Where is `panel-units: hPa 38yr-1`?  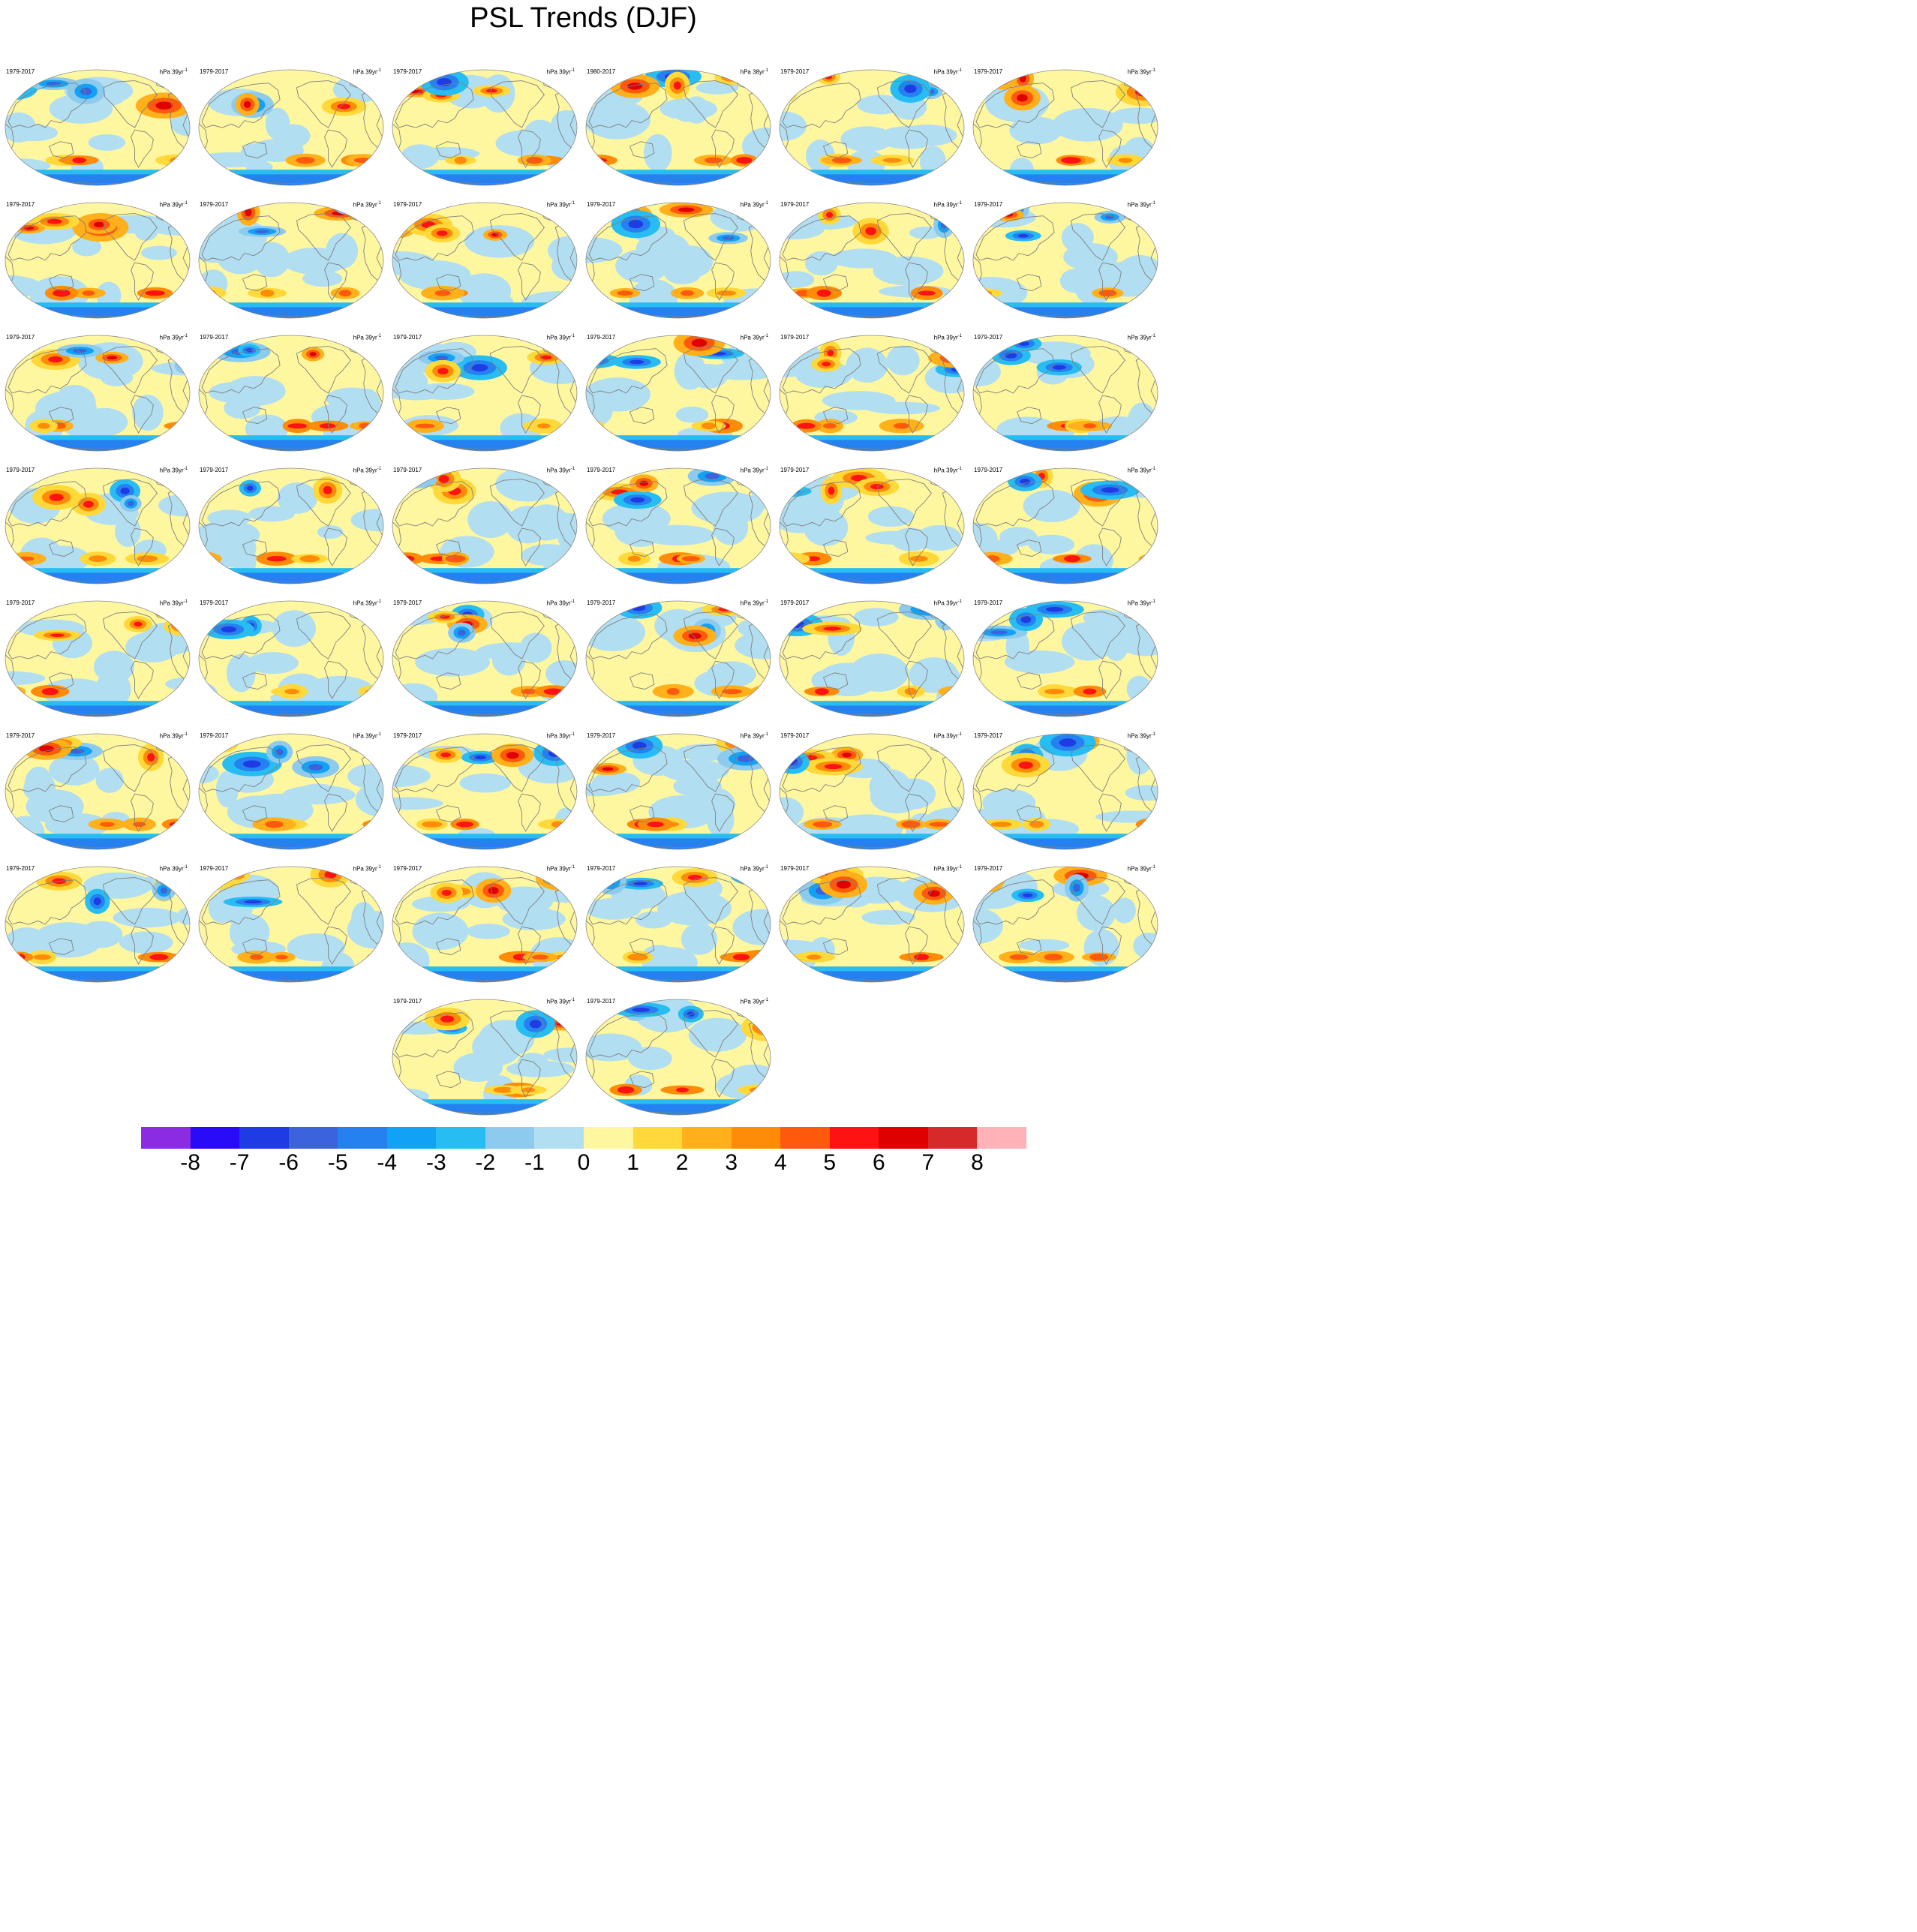
panel-units: hPa 38yr-1 is located at coordinates (754, 72).